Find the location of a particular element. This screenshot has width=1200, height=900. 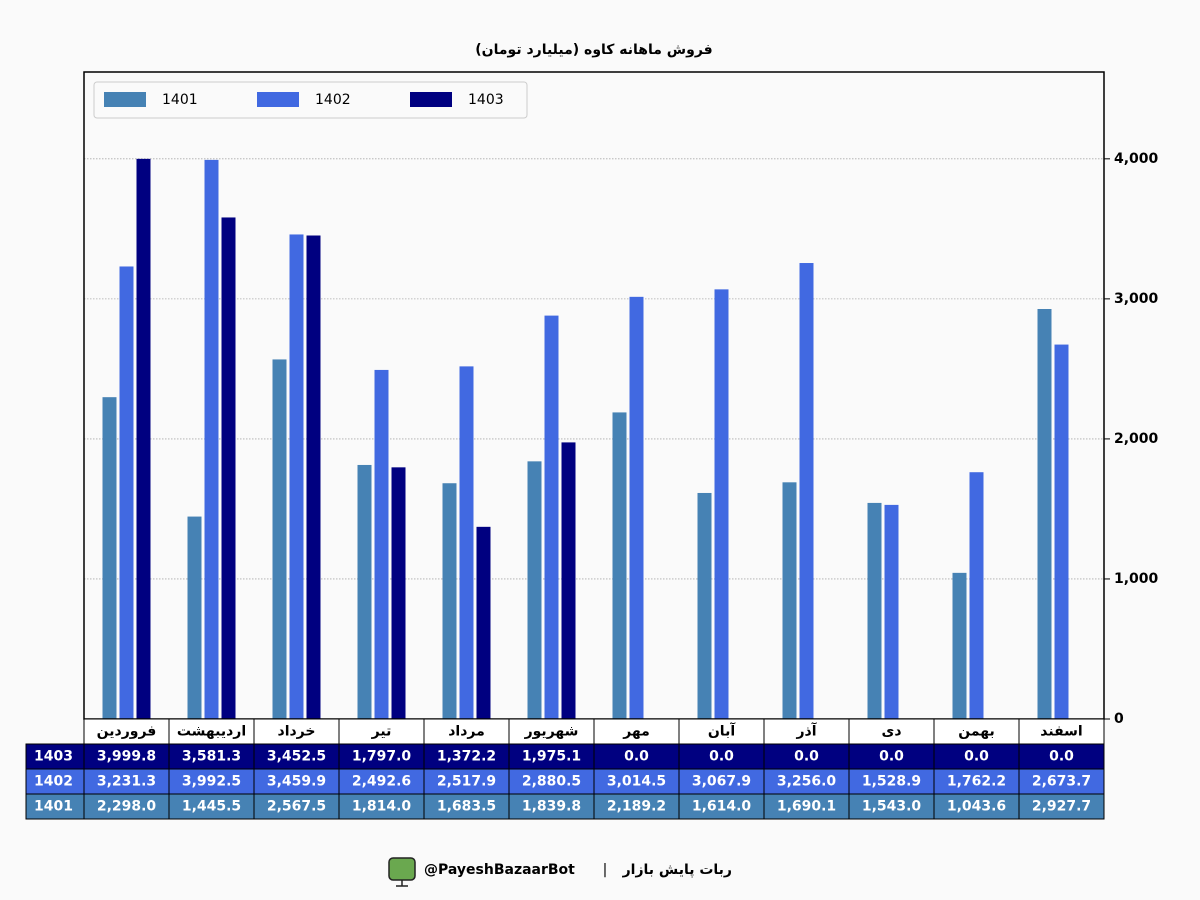

table-row-label: 1401 is located at coordinates (53, 807).